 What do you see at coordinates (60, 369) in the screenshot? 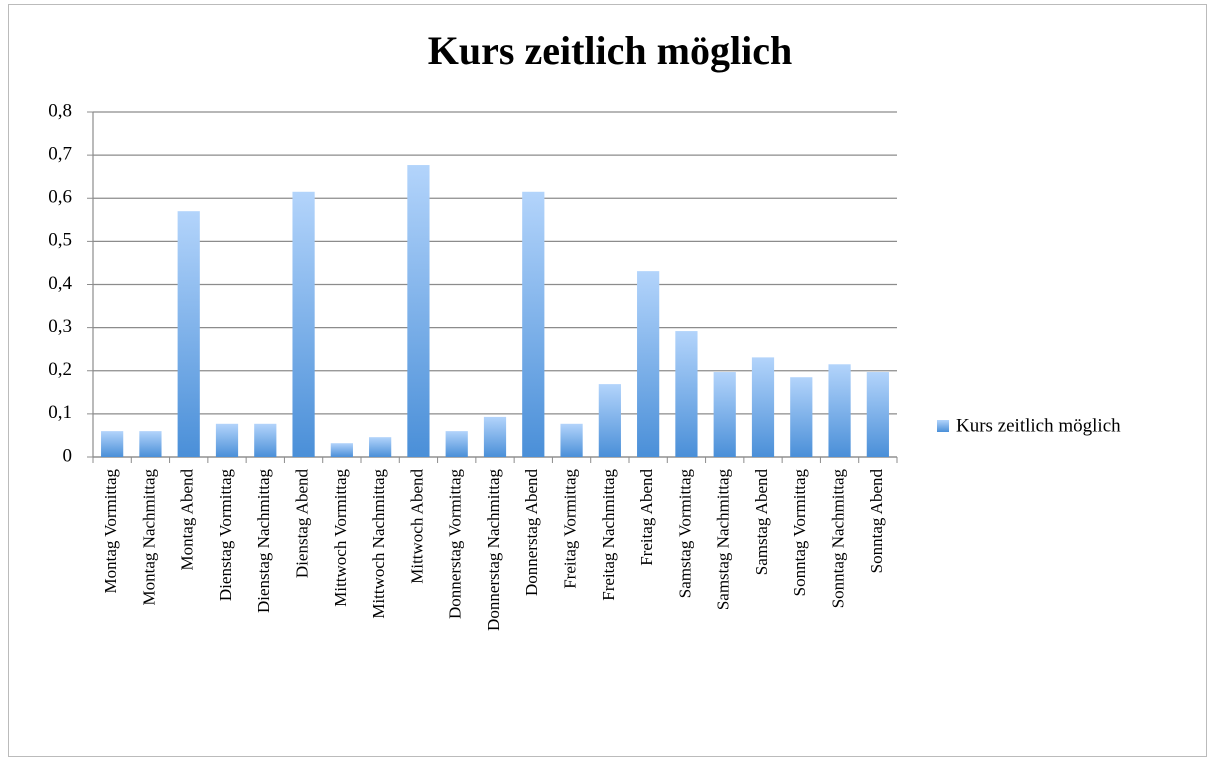
I see `y-tick-label: 0,2` at bounding box center [60, 369].